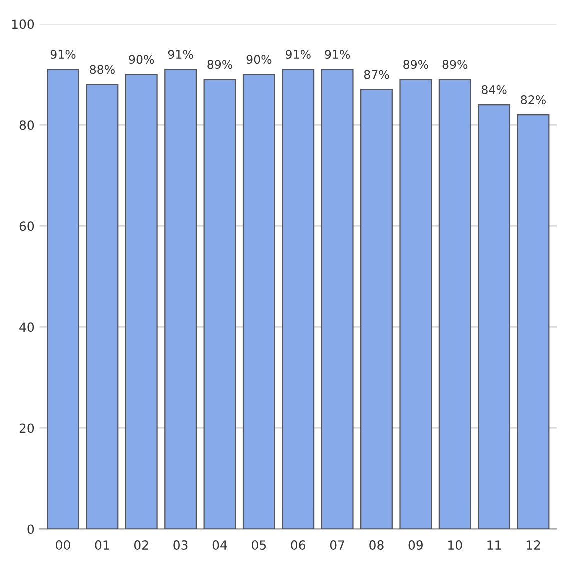 Image resolution: width=576 pixels, height=563 pixels. Describe the element at coordinates (27, 227) in the screenshot. I see `y-tick-label: 60` at that location.